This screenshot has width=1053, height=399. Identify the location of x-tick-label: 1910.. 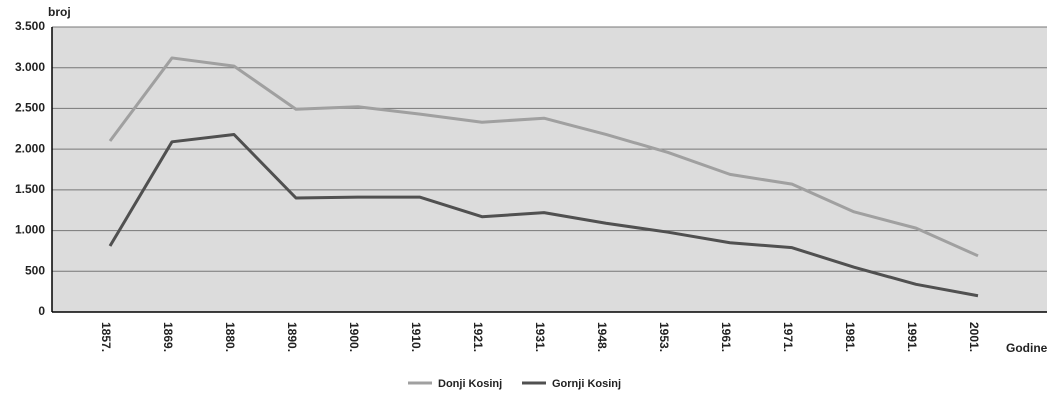
(416, 337).